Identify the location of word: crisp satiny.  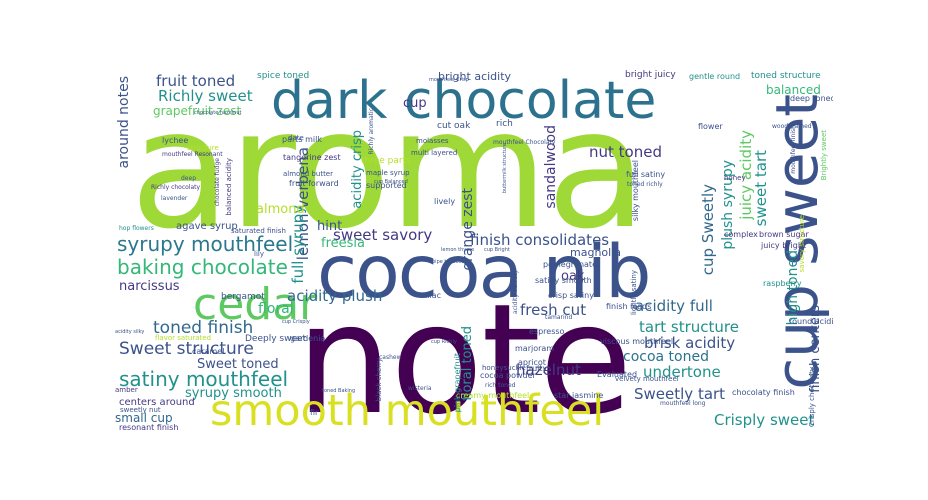
(571, 295).